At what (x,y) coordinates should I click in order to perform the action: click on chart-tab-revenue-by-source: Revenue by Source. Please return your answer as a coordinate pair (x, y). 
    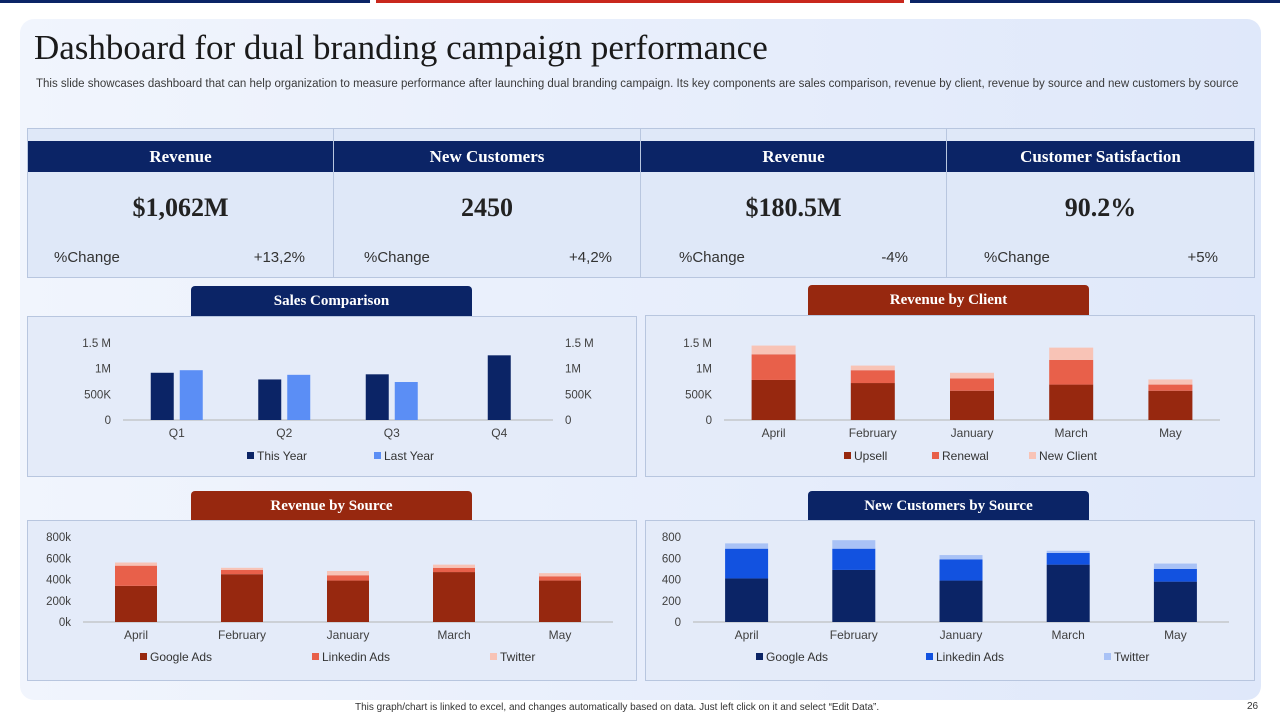
    Looking at the image, I should click on (331, 506).